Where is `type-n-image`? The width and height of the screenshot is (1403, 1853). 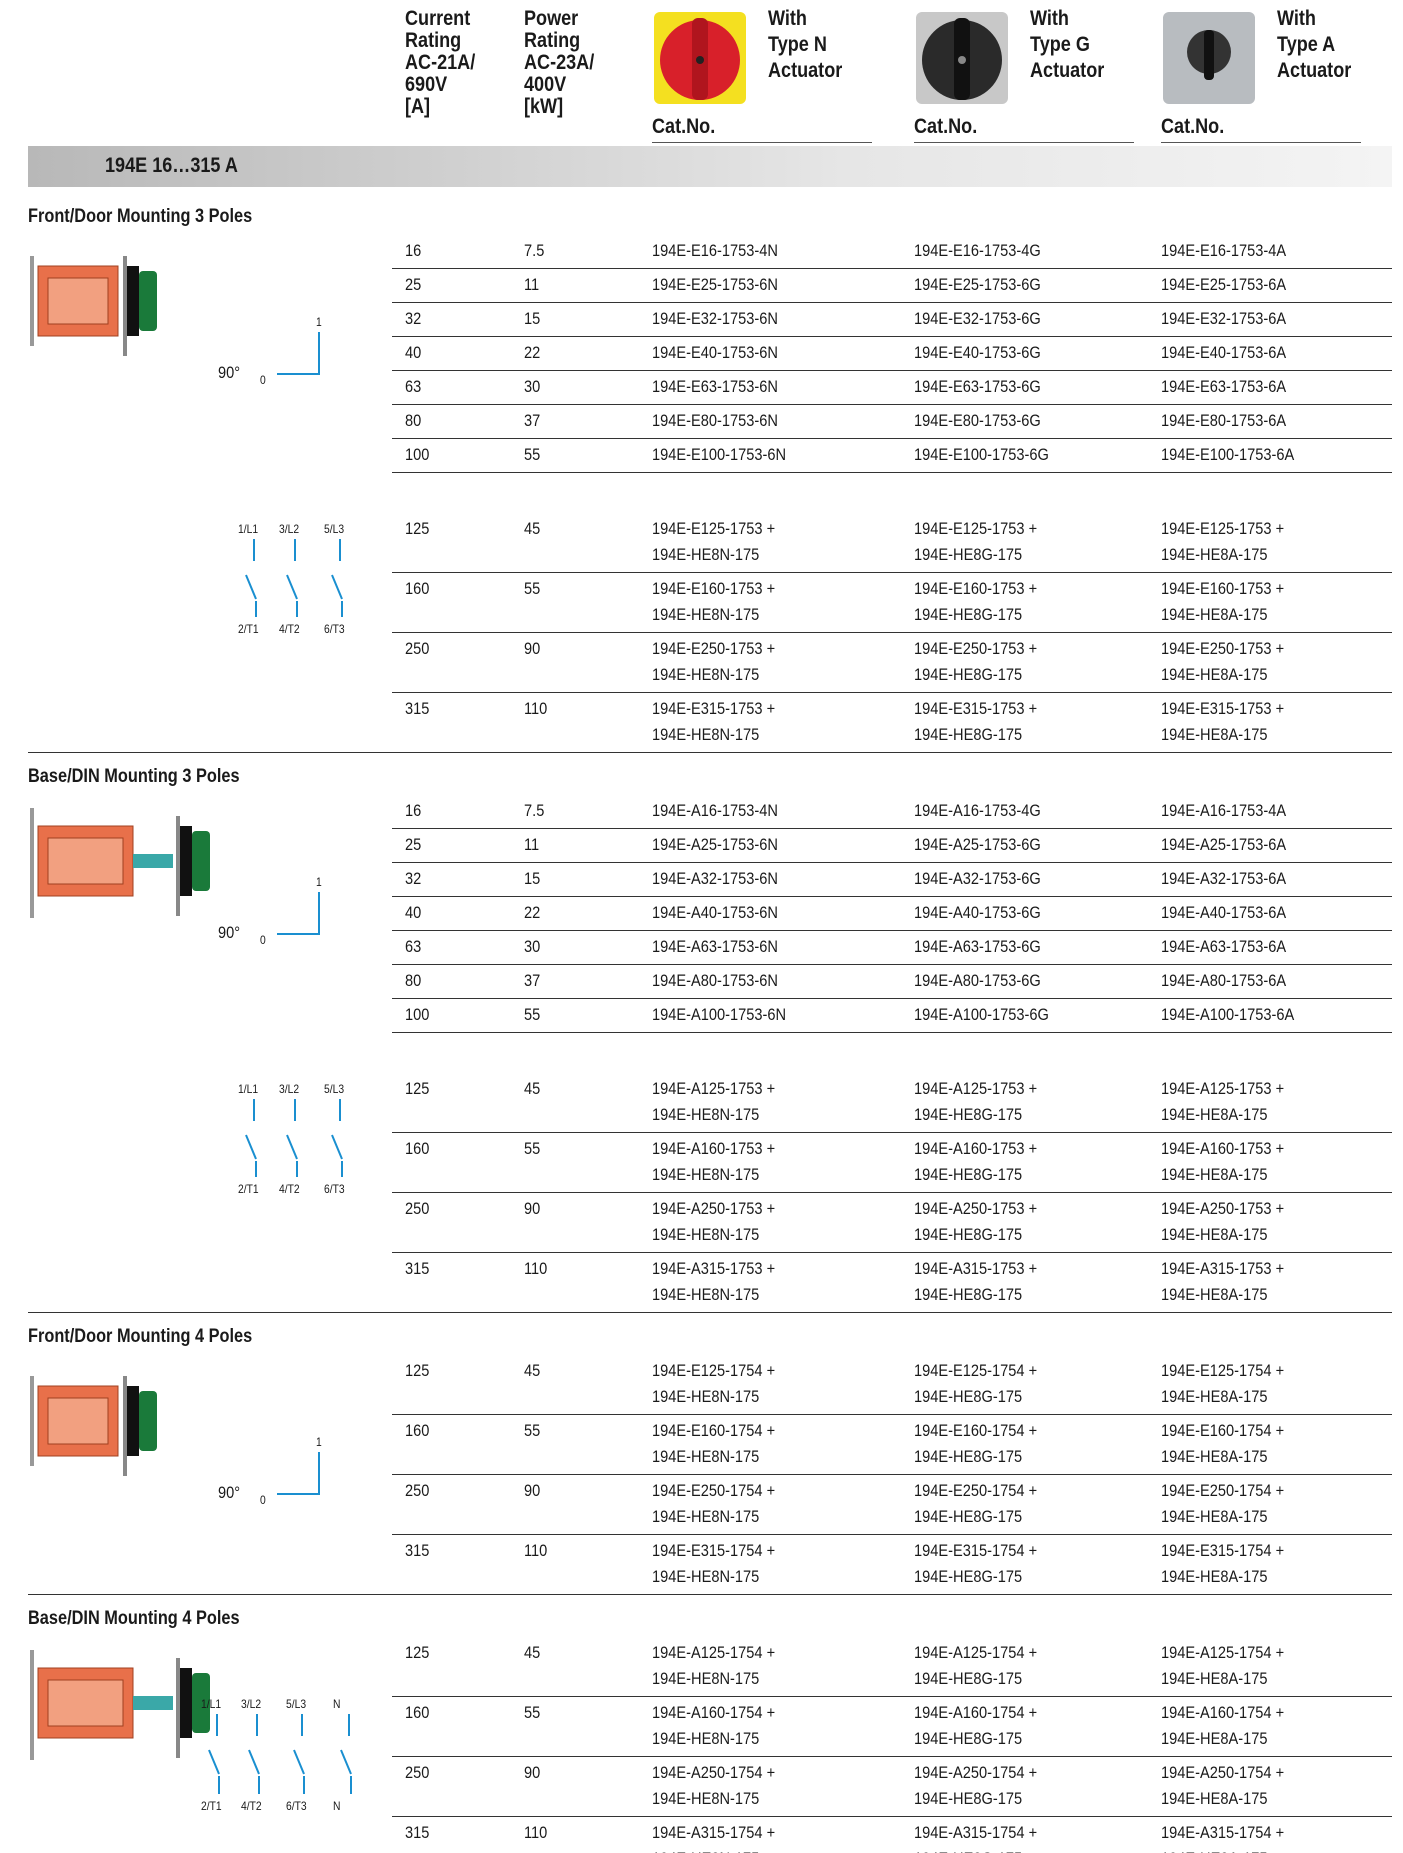
type-n-image is located at coordinates (700, 58).